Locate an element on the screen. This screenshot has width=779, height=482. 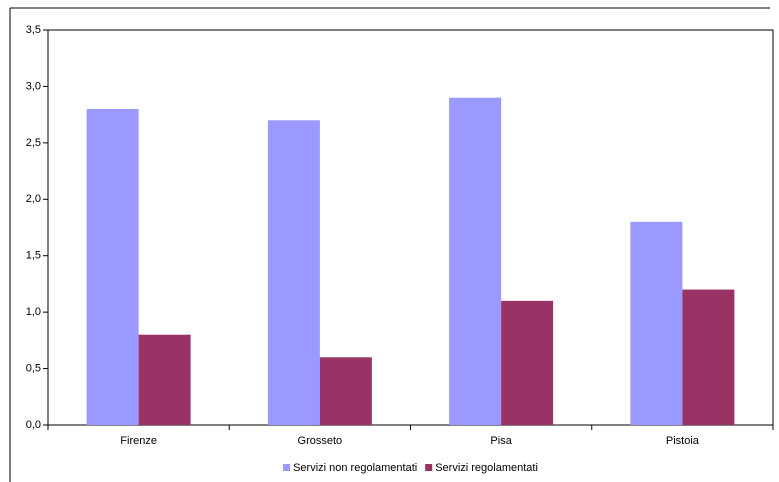
y-tick-label: 3,5 is located at coordinates (33, 30).